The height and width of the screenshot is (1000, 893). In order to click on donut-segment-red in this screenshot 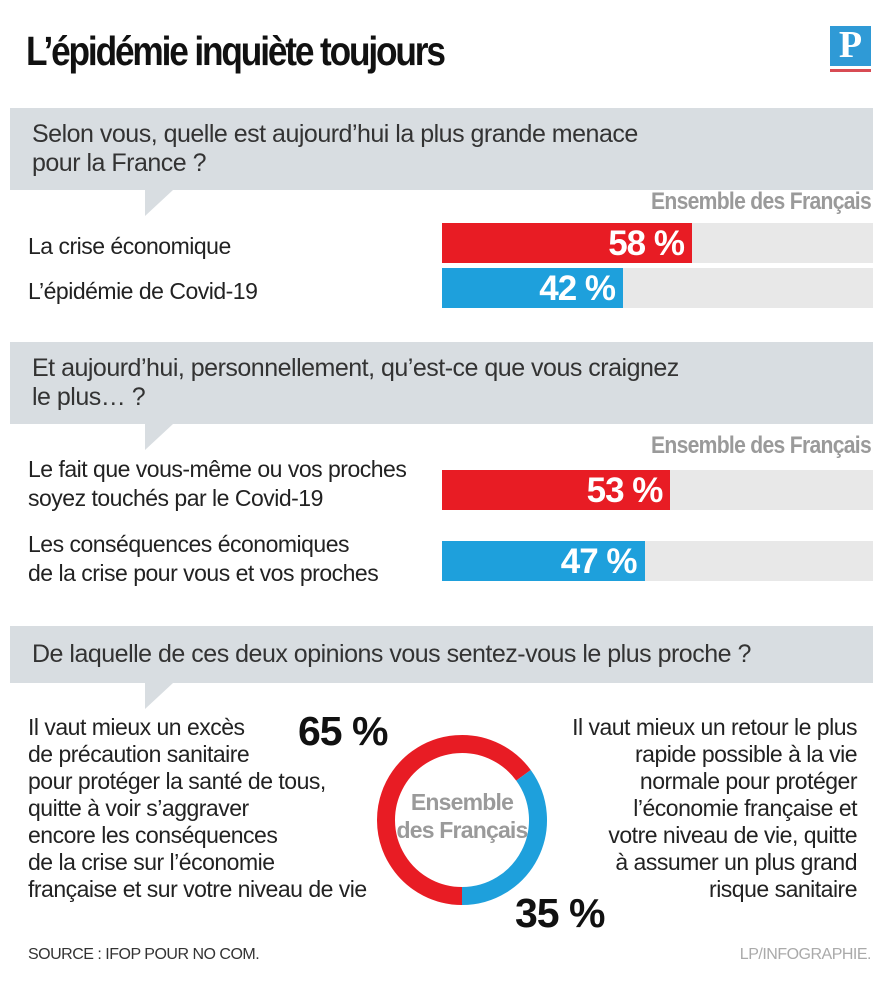, I will do `click(454, 820)`.